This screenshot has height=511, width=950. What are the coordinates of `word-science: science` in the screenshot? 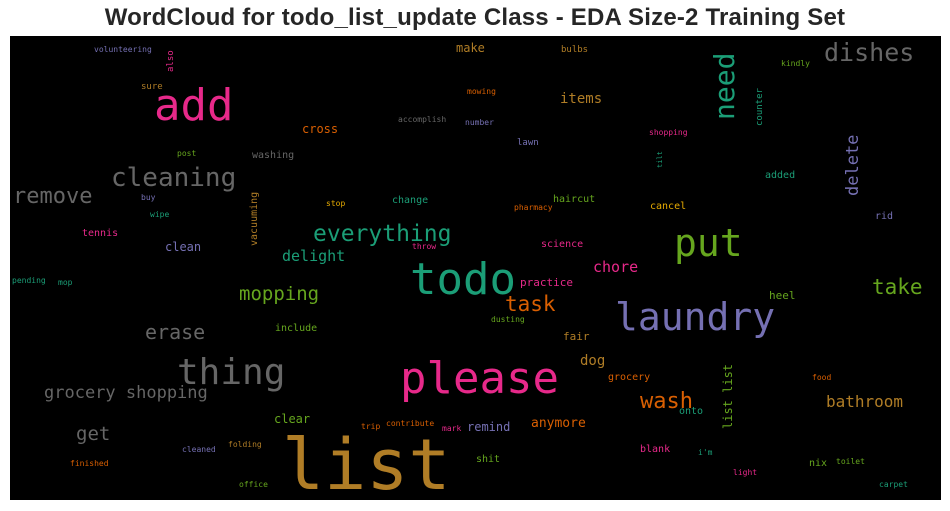 It's located at (562, 244).